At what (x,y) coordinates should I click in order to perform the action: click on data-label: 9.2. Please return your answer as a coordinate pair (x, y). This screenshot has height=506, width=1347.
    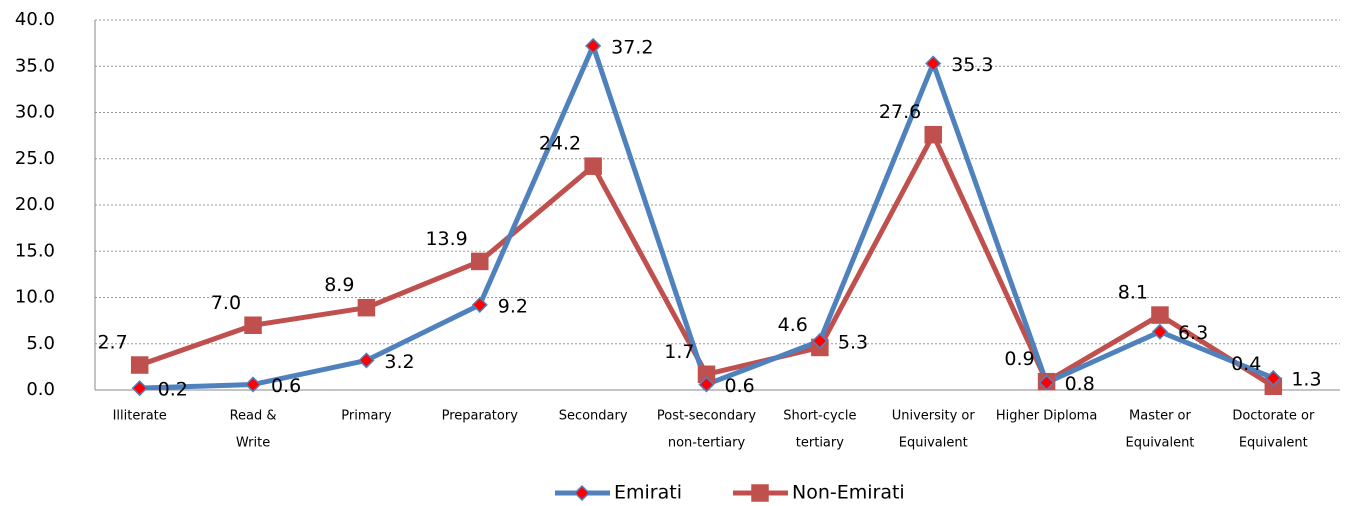
    Looking at the image, I should click on (513, 306).